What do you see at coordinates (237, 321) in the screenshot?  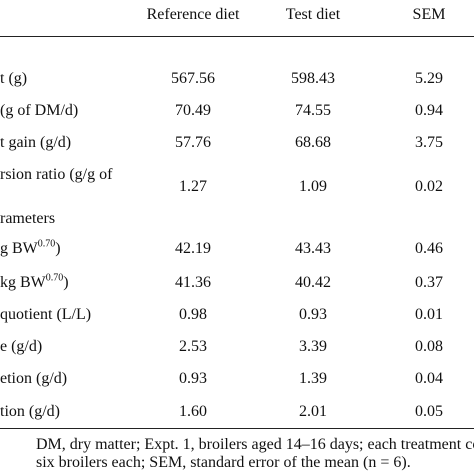 I see `table-row: quotient (L/L) 0.98 0.93 0.01` at bounding box center [237, 321].